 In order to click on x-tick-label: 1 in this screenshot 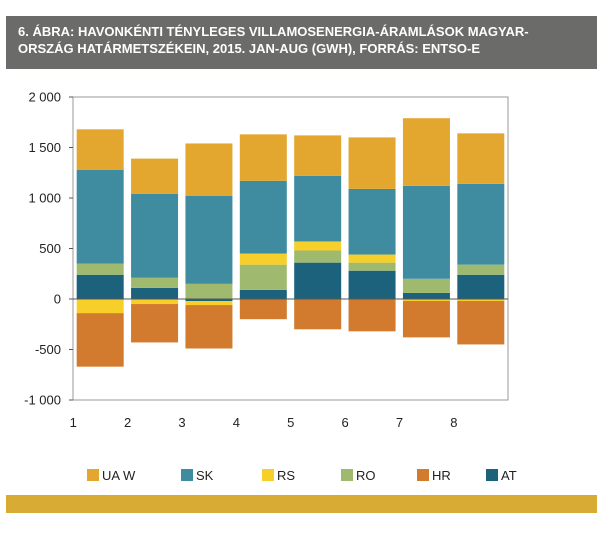, I will do `click(73, 422)`.